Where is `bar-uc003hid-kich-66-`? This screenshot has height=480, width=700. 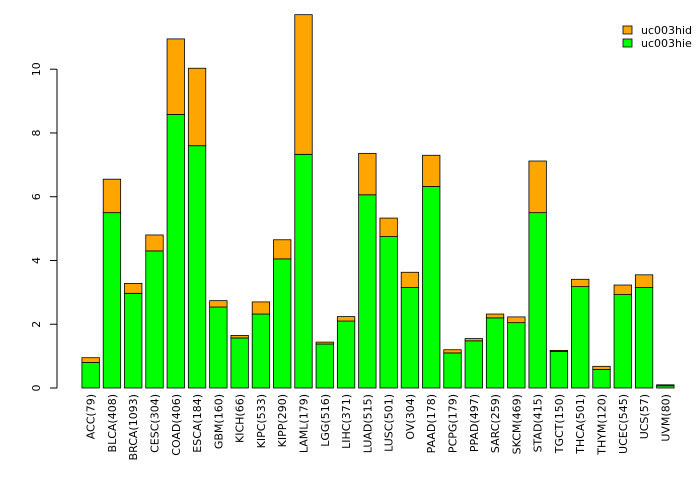
bar-uc003hid-kich-66- is located at coordinates (239, 336).